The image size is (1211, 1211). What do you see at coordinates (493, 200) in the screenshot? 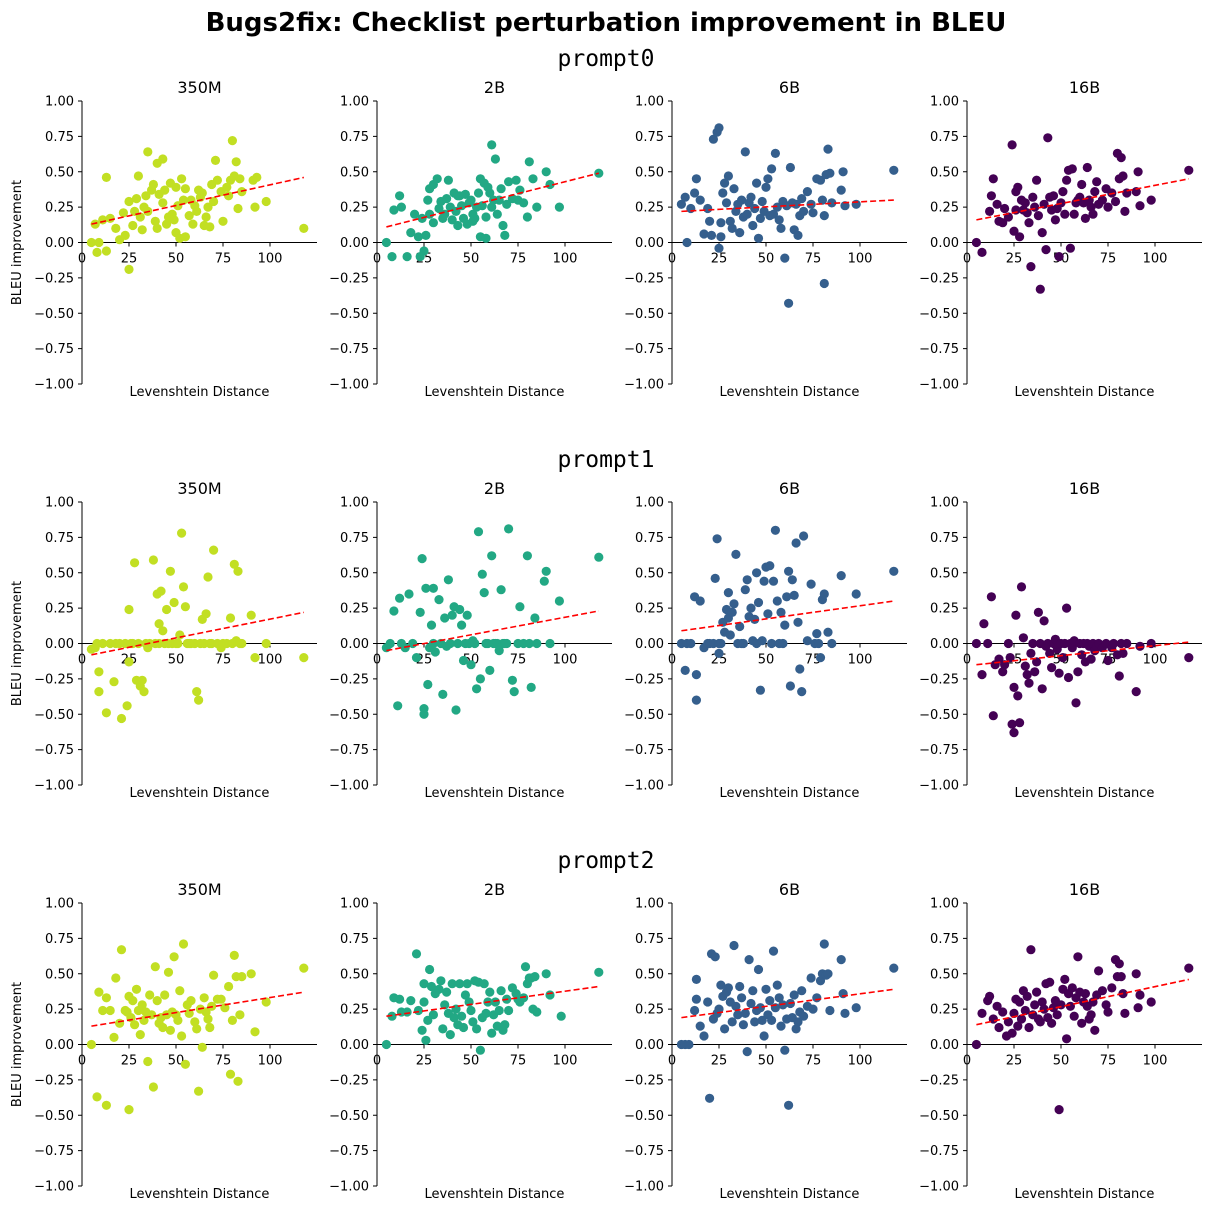
I see `trend-line` at bounding box center [493, 200].